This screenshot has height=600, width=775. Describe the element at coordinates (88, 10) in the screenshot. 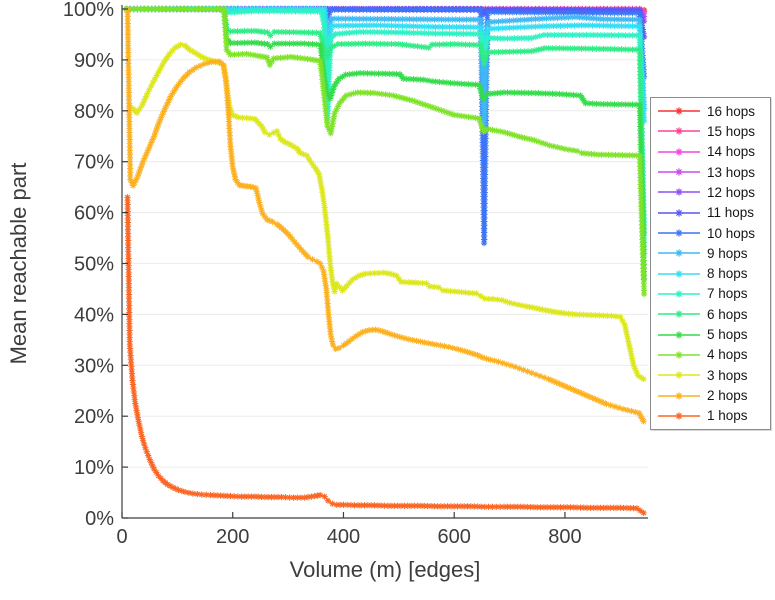

I see `y-tick-label-100: 100%` at that location.